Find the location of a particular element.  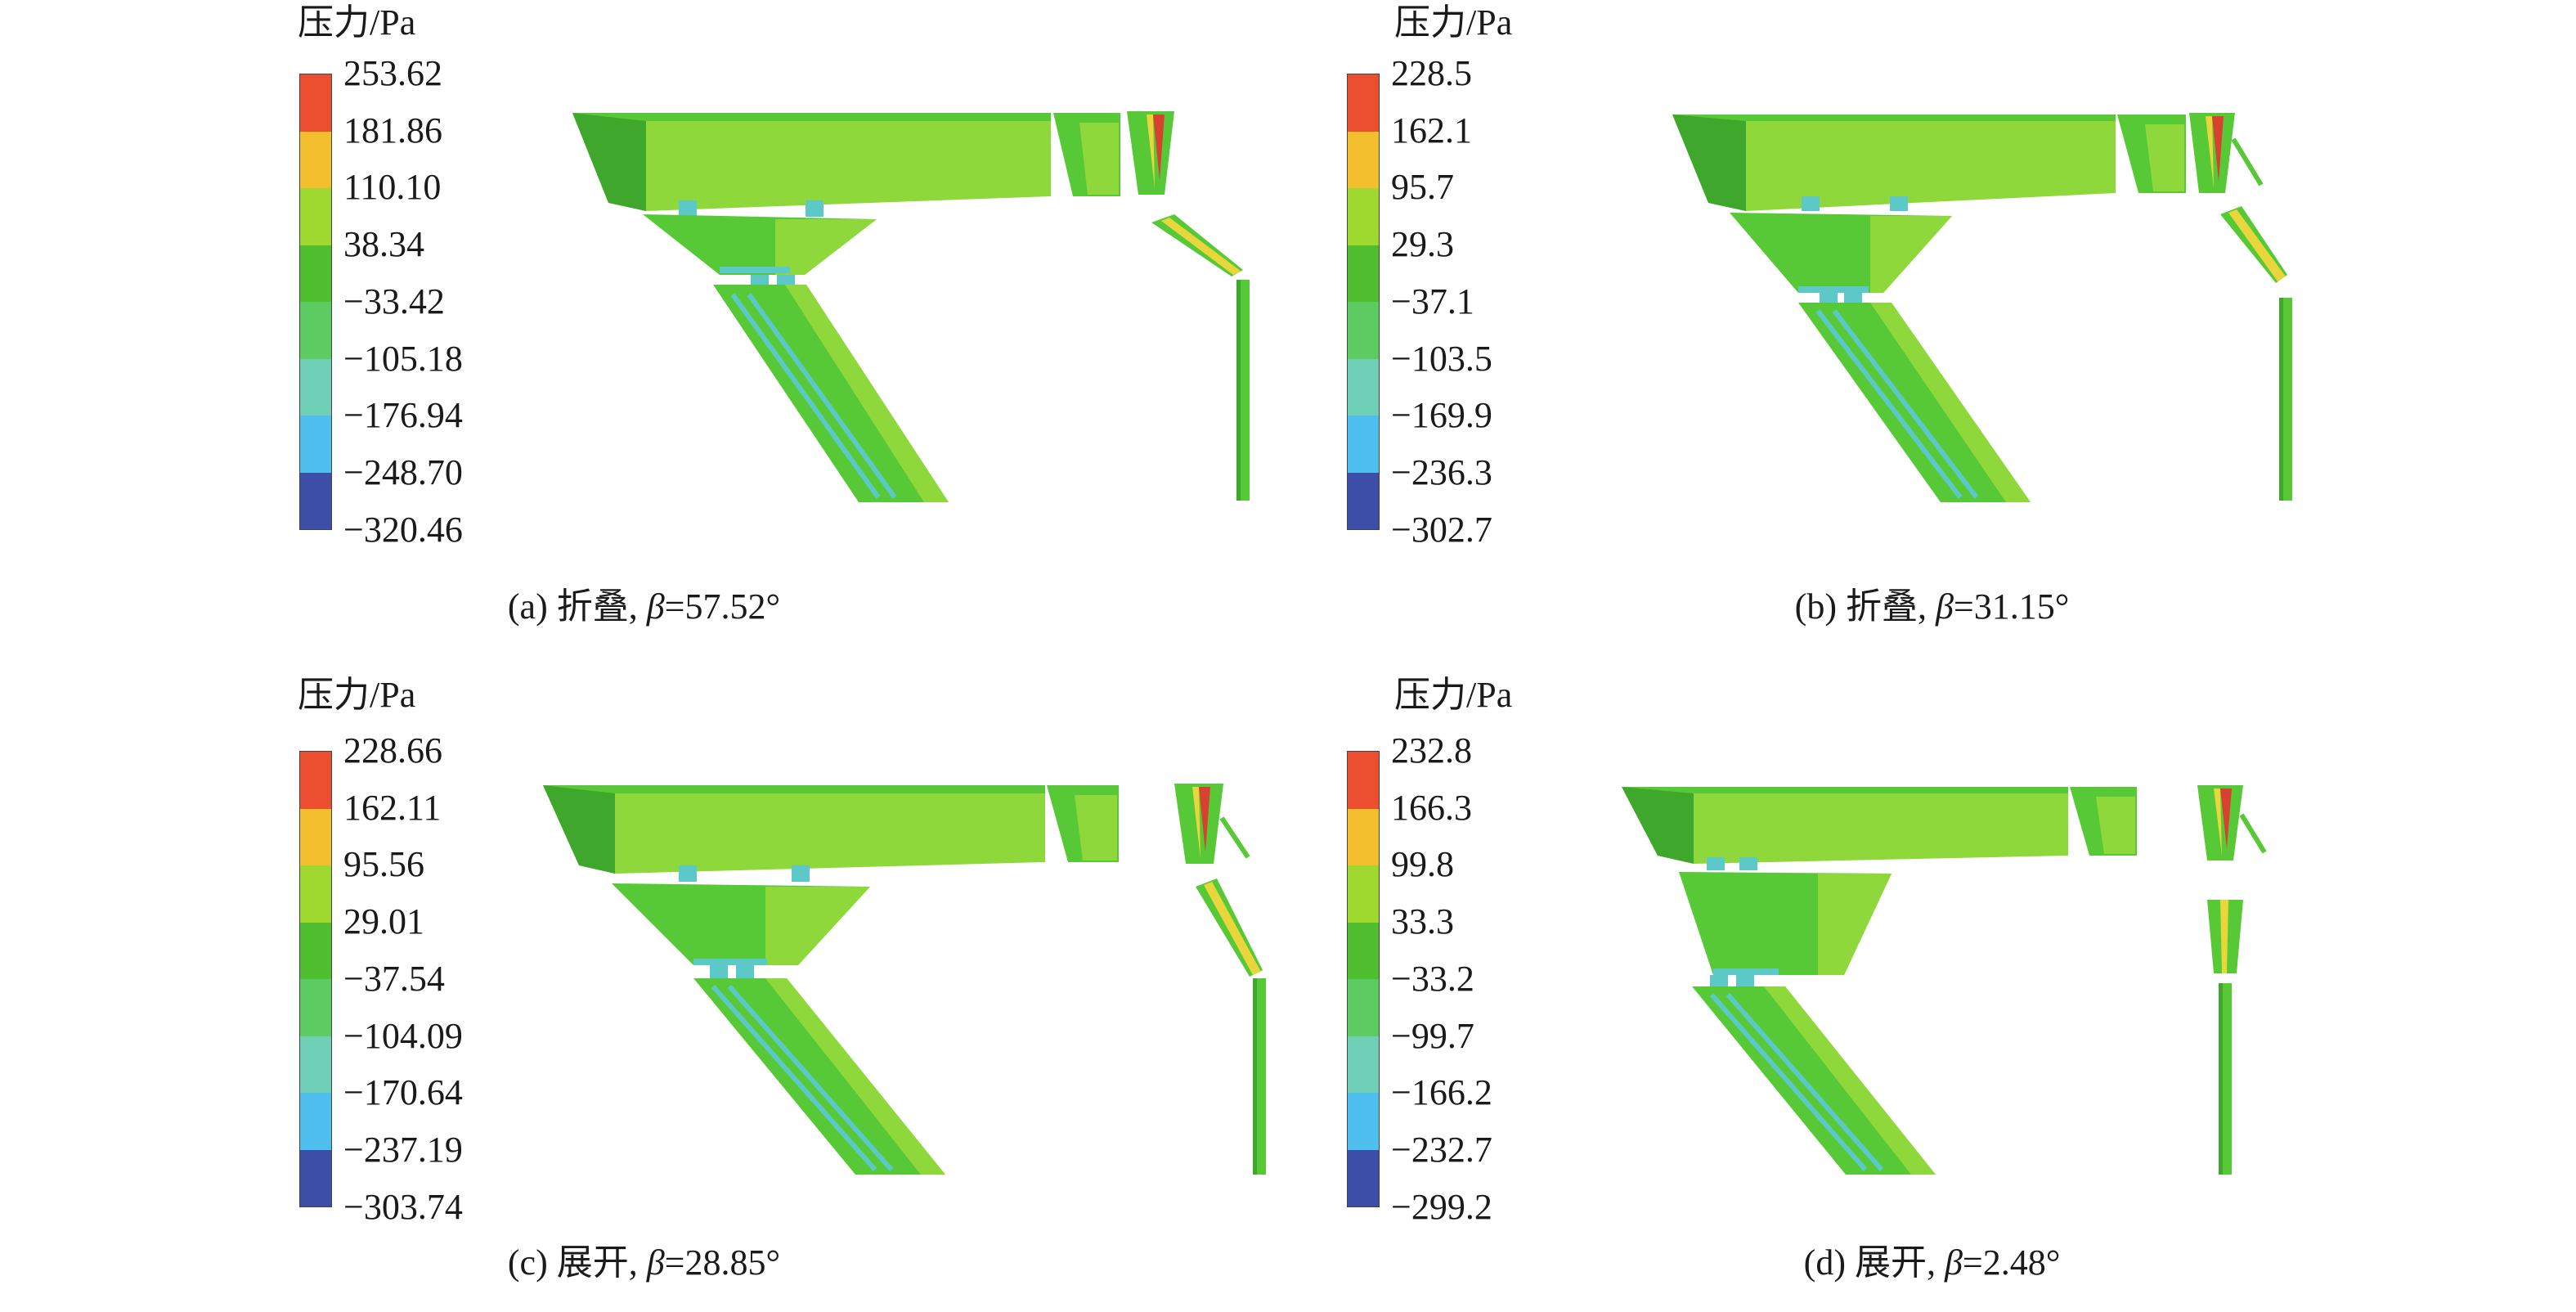

caption-value: =28.85° is located at coordinates (723, 1262).